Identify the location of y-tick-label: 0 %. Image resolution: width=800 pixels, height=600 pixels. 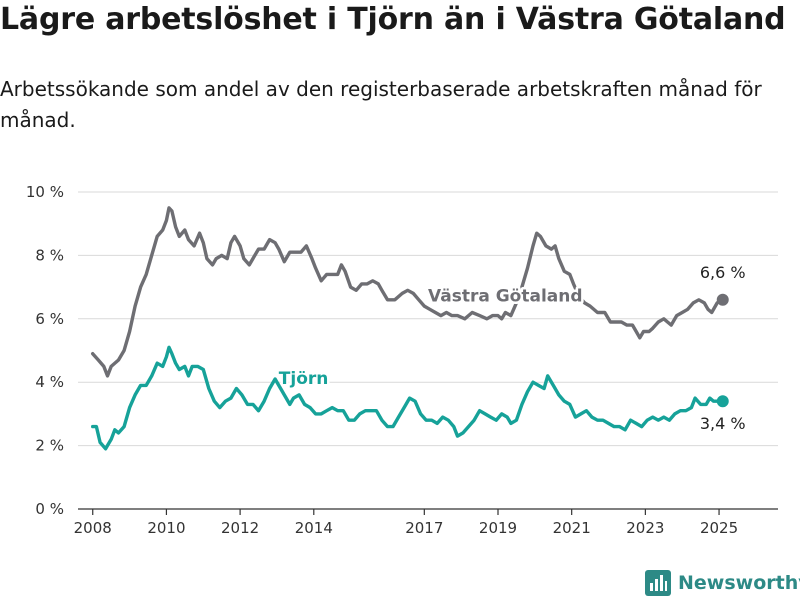
(49, 509).